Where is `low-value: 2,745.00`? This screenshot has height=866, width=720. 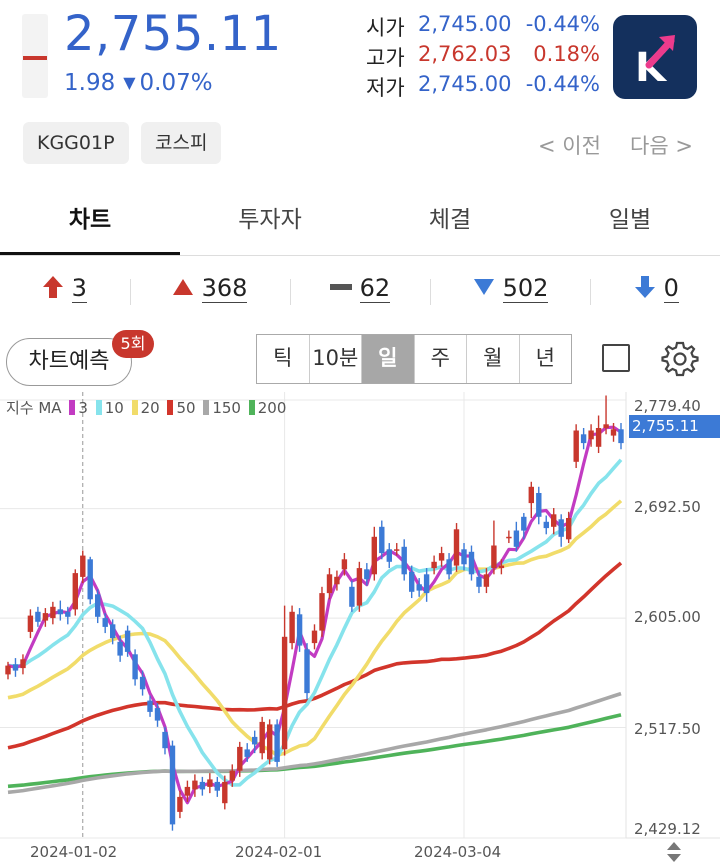
low-value: 2,745.00 is located at coordinates (465, 84).